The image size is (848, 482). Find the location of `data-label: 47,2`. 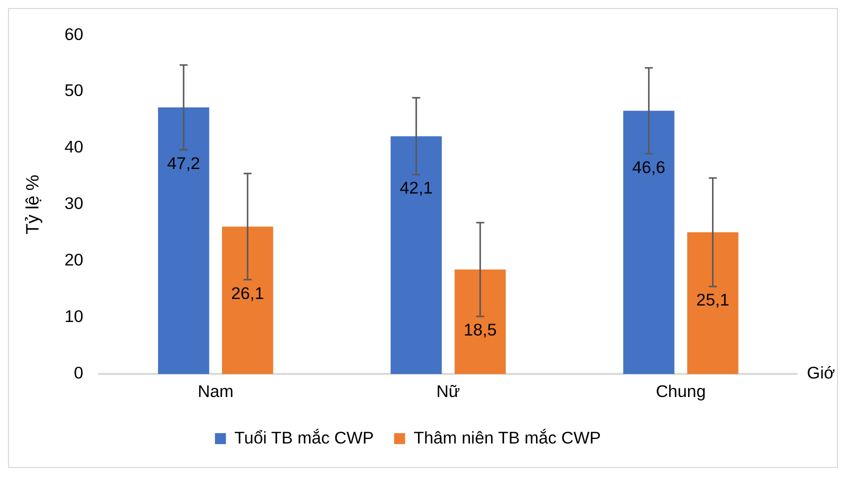

data-label: 47,2 is located at coordinates (183, 163).